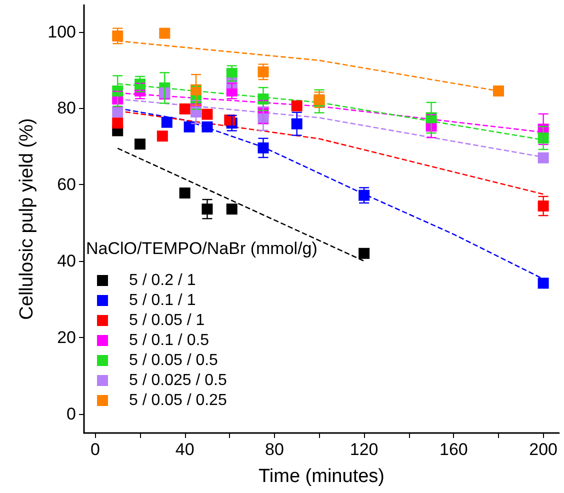  I want to click on y-tick-label: 0, so click(71, 414).